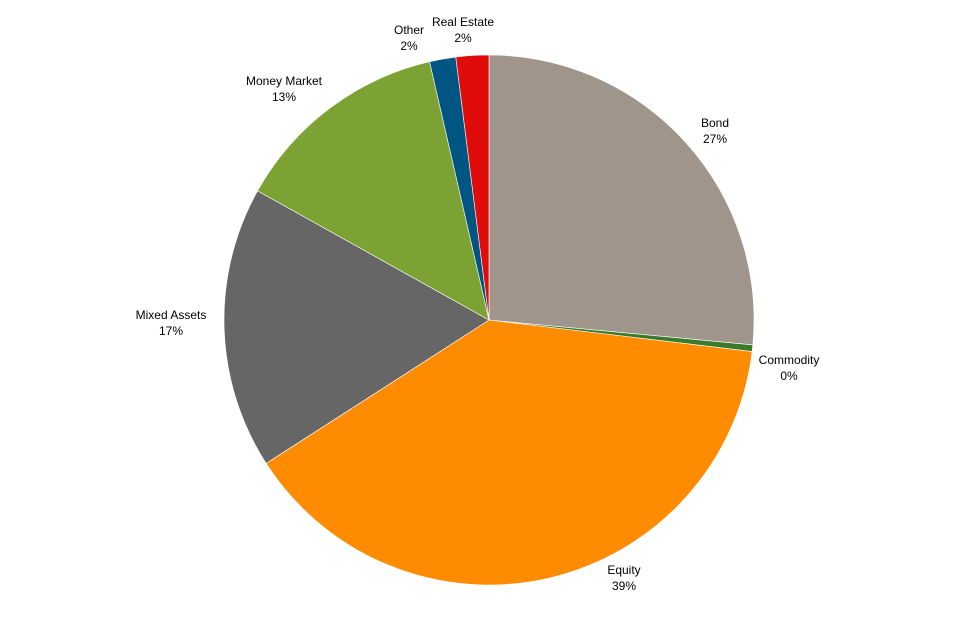 The height and width of the screenshot is (640, 979). I want to click on slice-value-money-market: 13%, so click(284, 97).